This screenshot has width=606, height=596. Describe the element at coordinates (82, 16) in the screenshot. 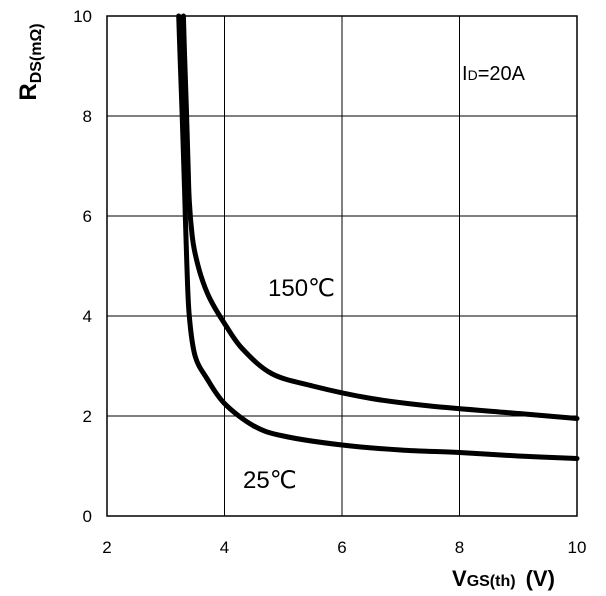

I see `y-tick-label: 10` at that location.